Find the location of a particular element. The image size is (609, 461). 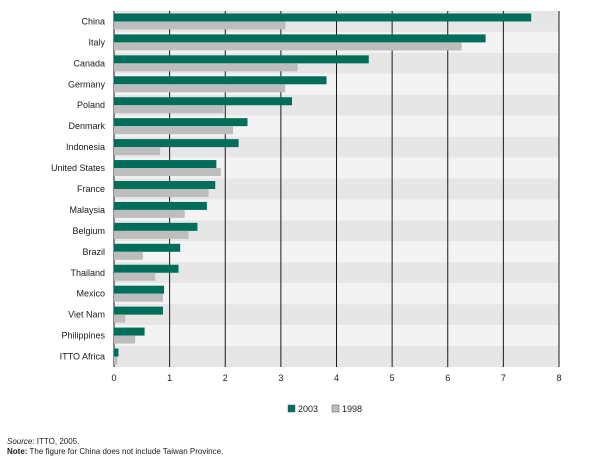

x-tick-label: 7 is located at coordinates (503, 378).